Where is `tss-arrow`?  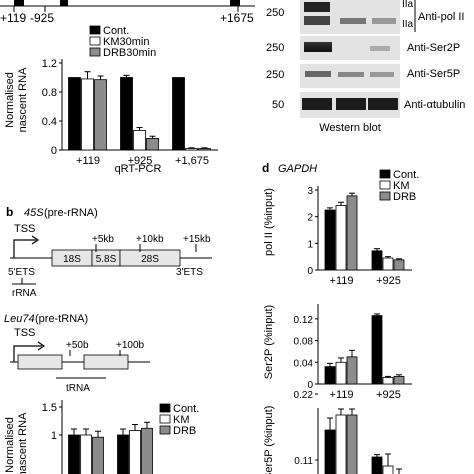
tss-arrow is located at coordinates (24, 248).